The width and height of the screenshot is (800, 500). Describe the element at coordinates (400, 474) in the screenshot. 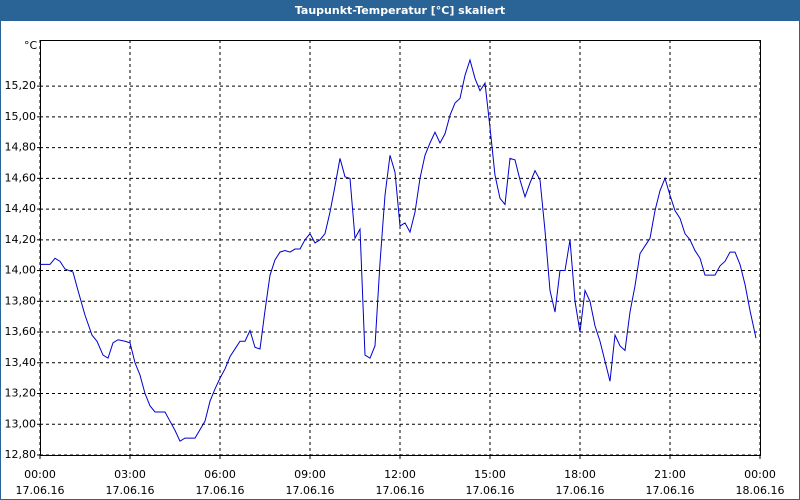

I see `x-tick-label: 12:00` at that location.